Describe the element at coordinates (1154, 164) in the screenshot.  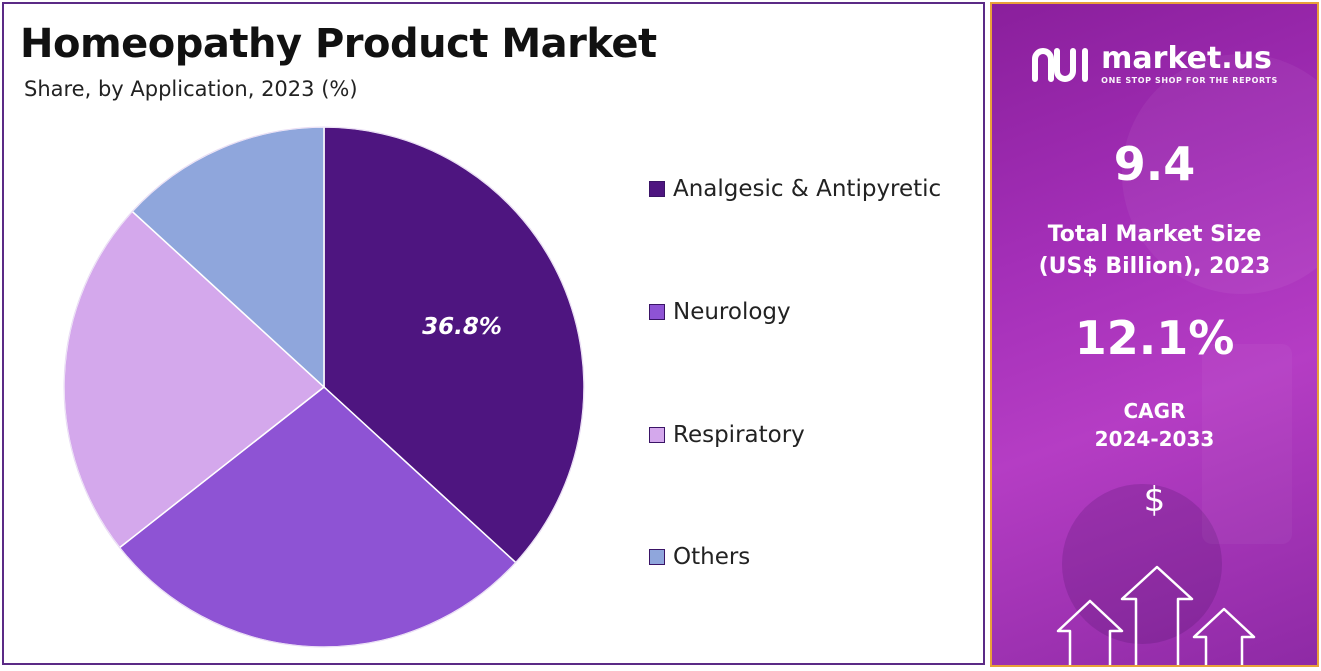
I see `market-size-value: 9.4` at that location.